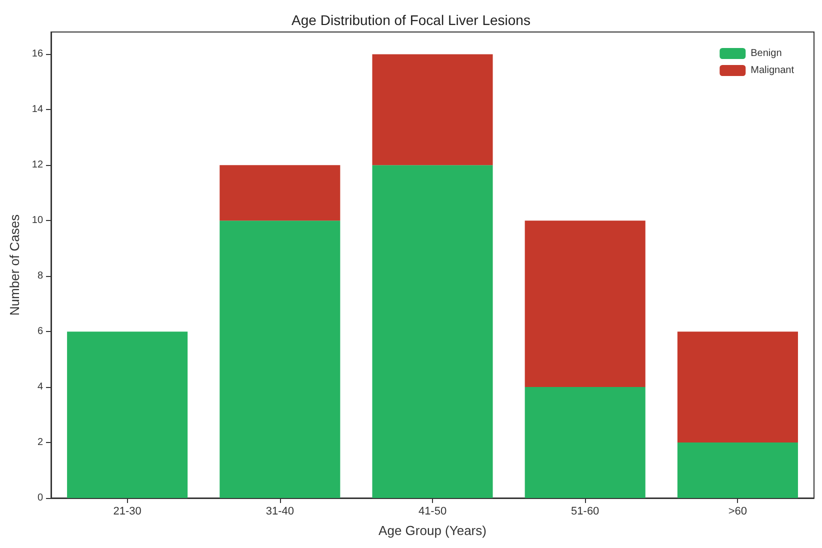  Describe the element at coordinates (432, 512) in the screenshot. I see `x-tick-label: 41-50` at that location.